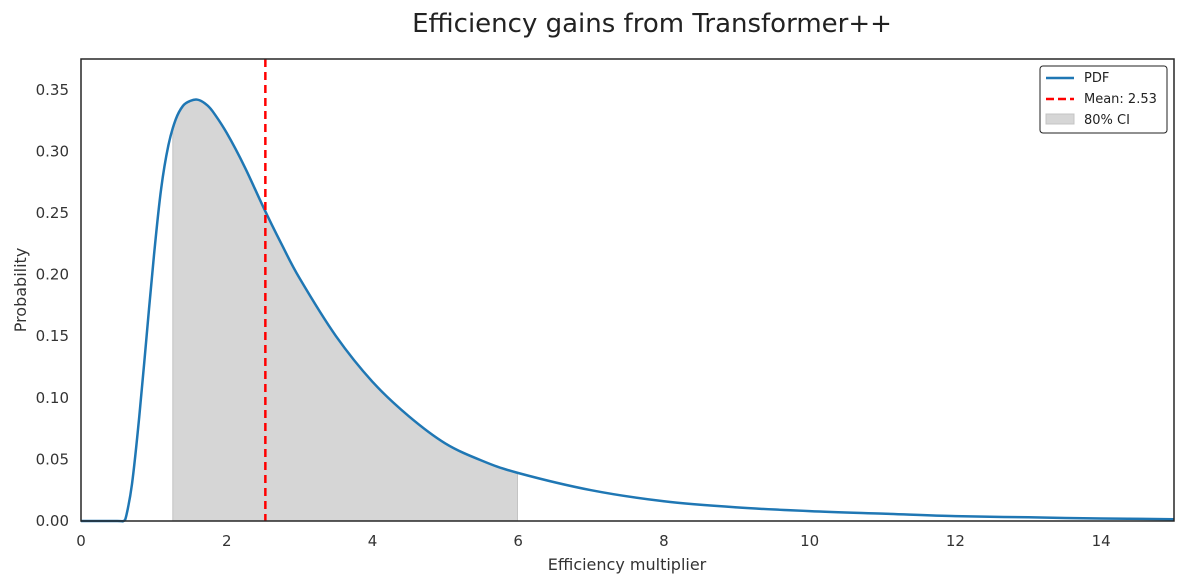 The image size is (1184, 583). Describe the element at coordinates (809, 541) in the screenshot. I see `x-tick-label: 10` at that location.